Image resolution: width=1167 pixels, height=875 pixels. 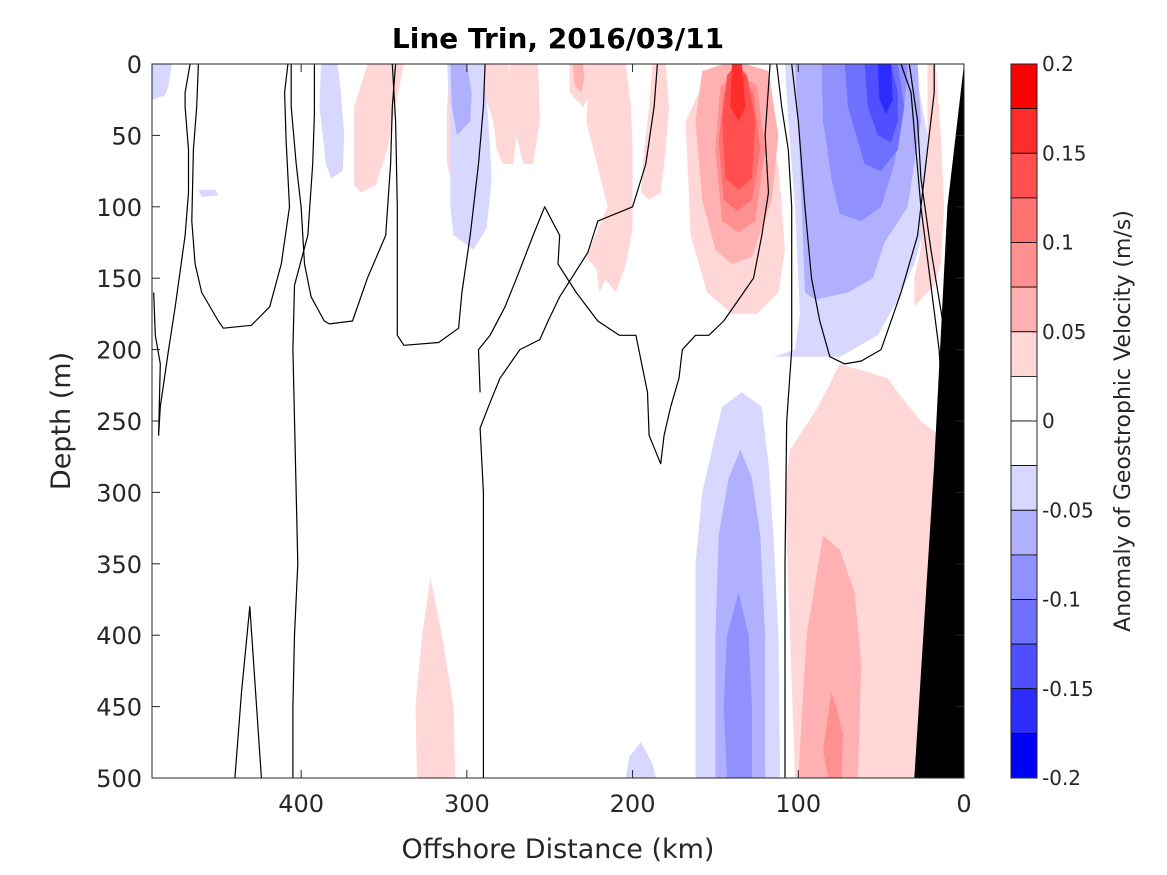 I want to click on colorbar-title: Anomaly of Geostrophic Velocity (m/s), so click(x=1123, y=421).